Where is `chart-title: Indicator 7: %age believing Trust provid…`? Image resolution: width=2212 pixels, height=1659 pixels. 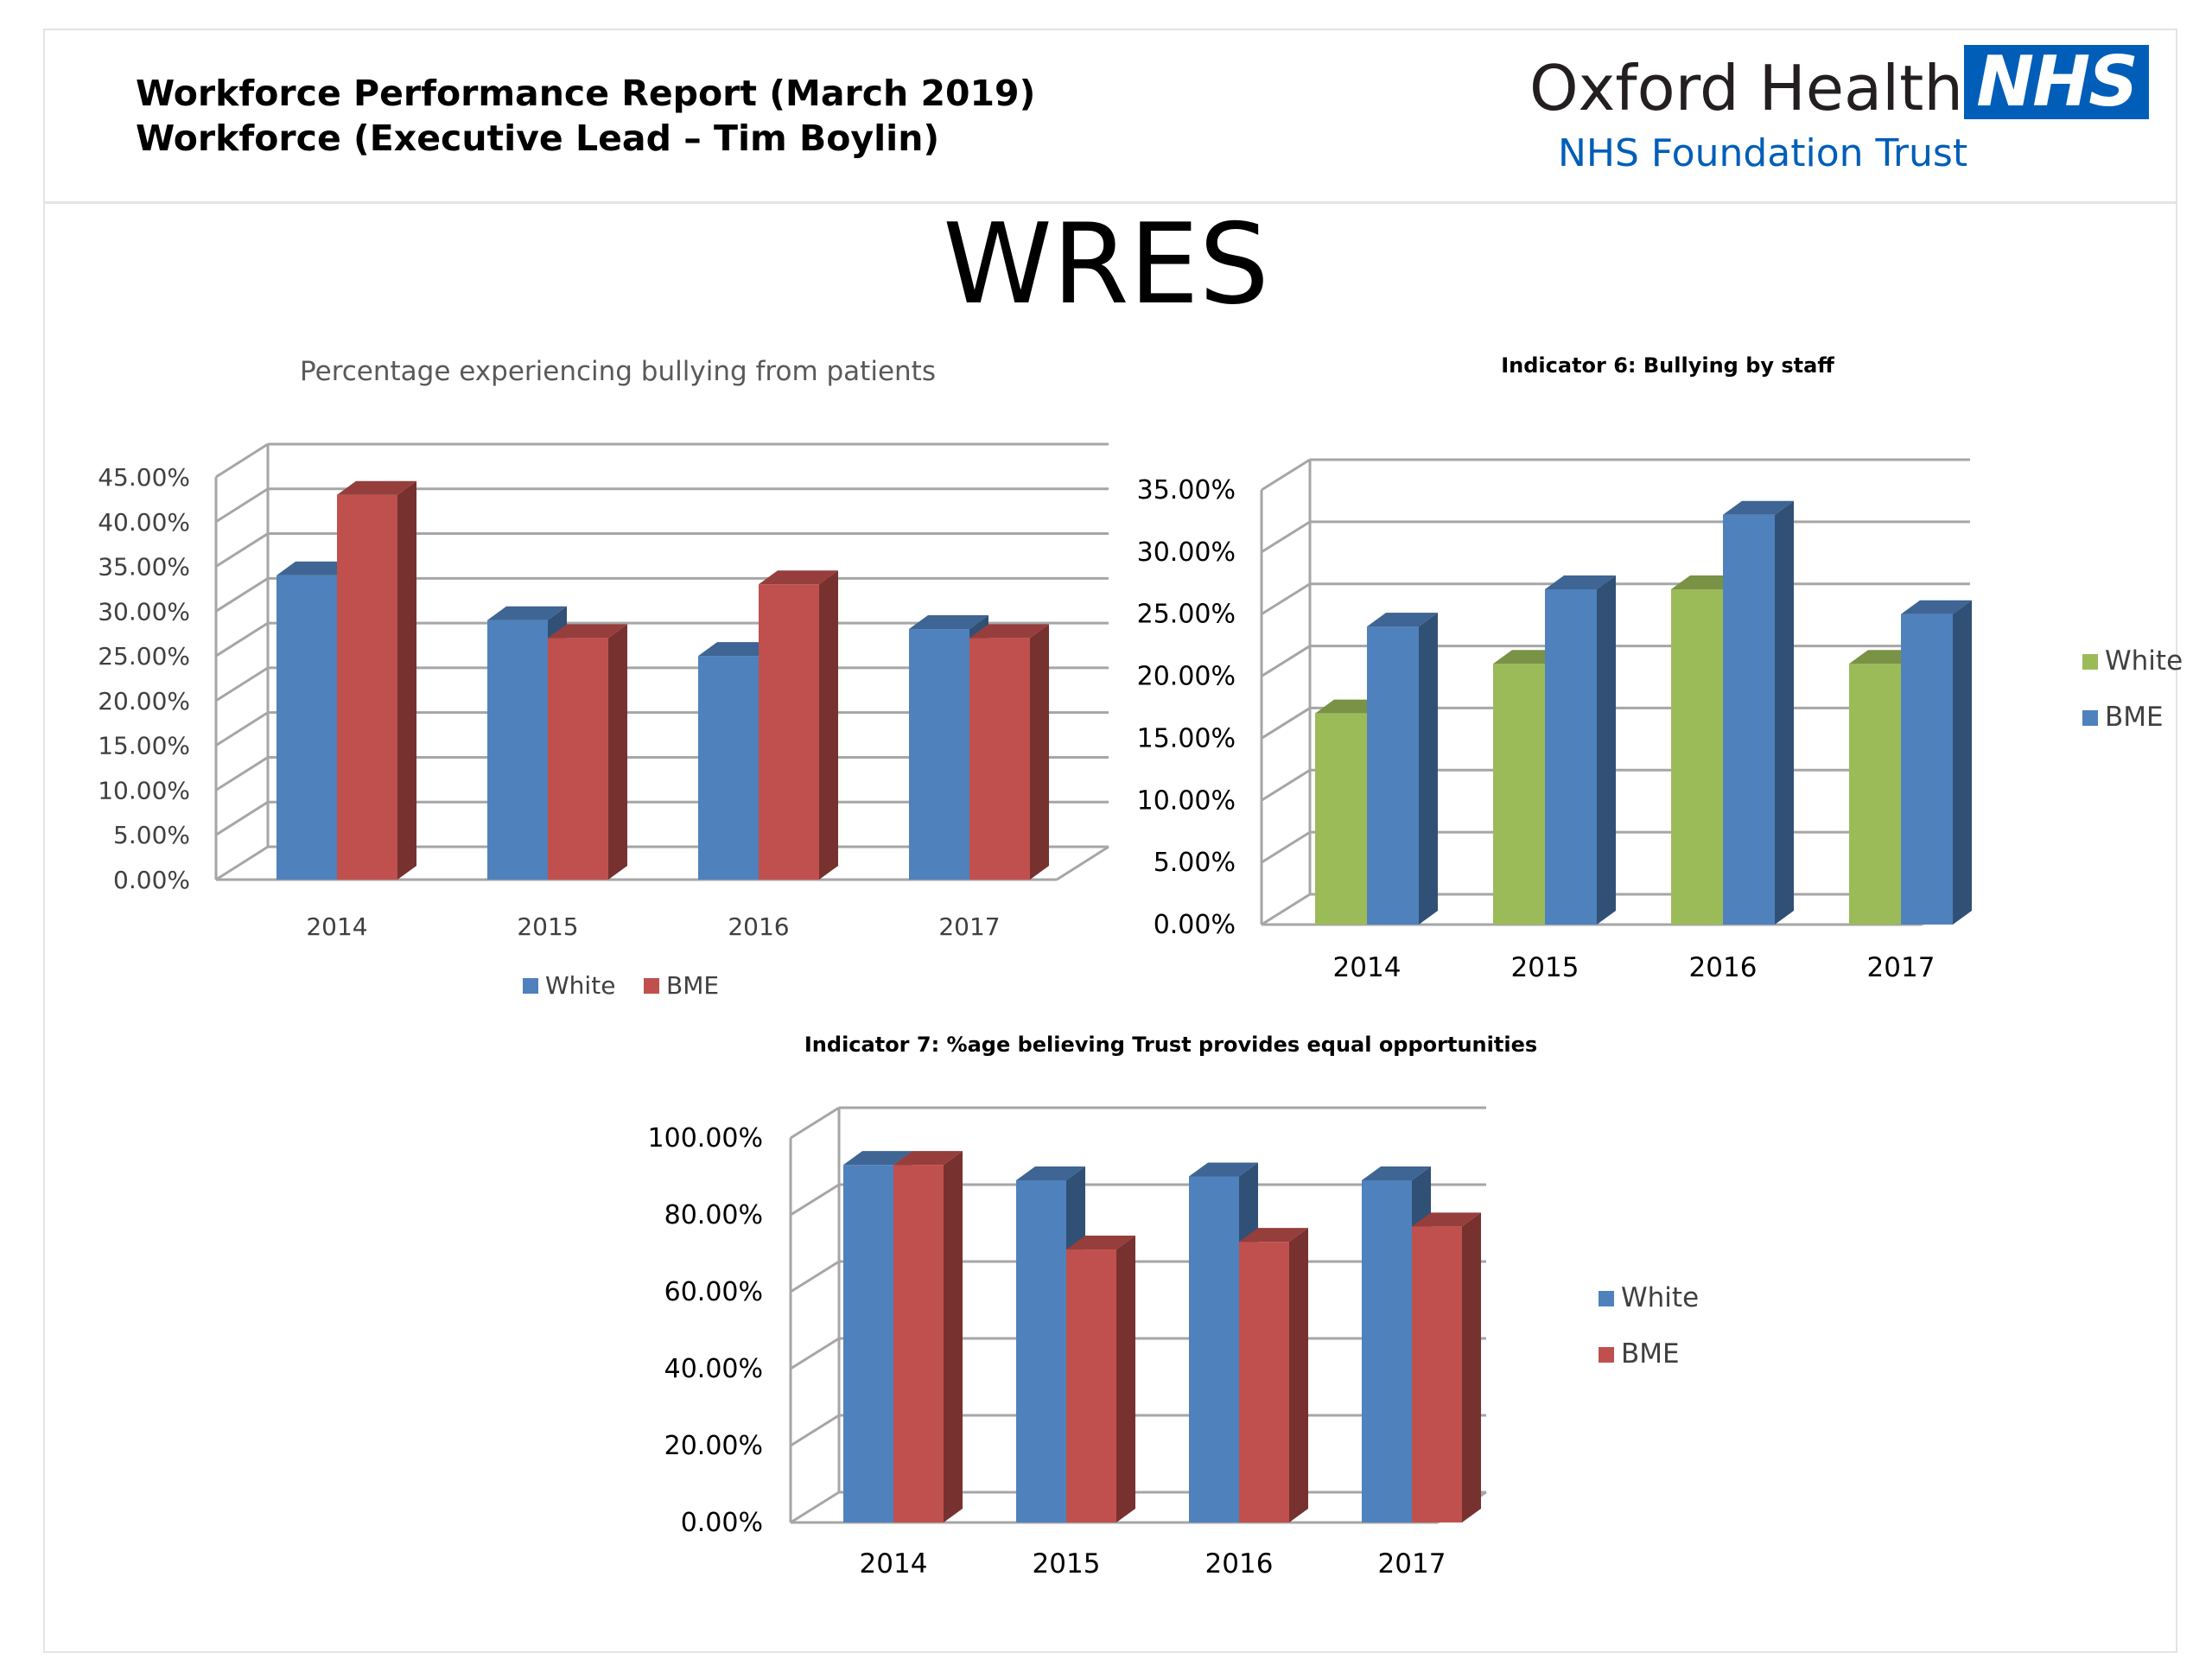 chart-title: Indicator 7: %age believing Trust provid… is located at coordinates (1170, 1045).